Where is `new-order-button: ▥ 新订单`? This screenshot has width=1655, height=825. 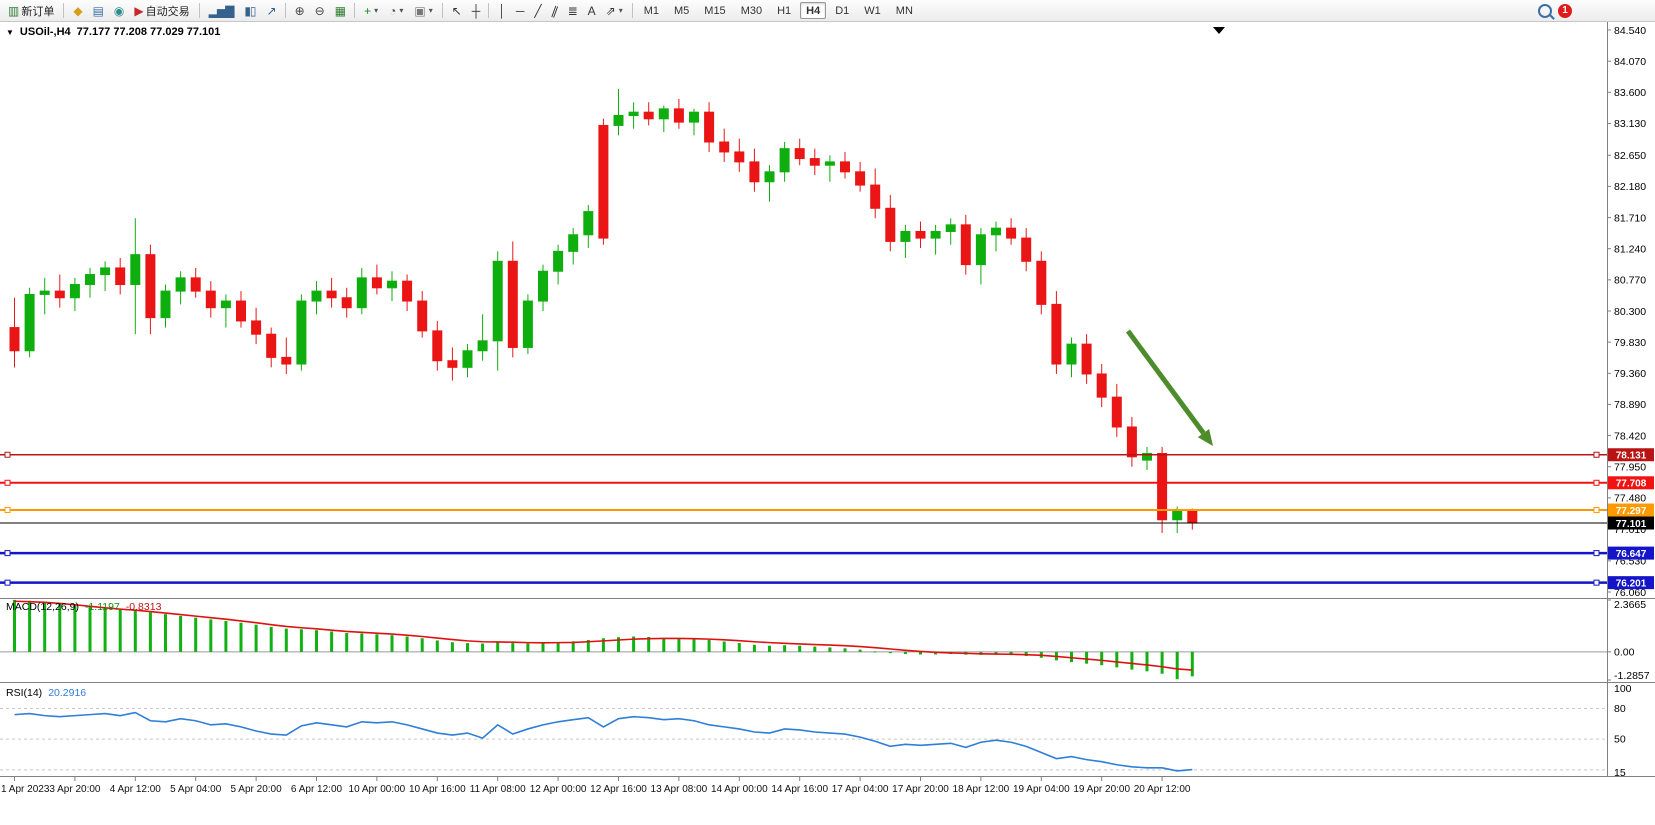
new-order-button: ▥ 新订单 is located at coordinates (31, 10).